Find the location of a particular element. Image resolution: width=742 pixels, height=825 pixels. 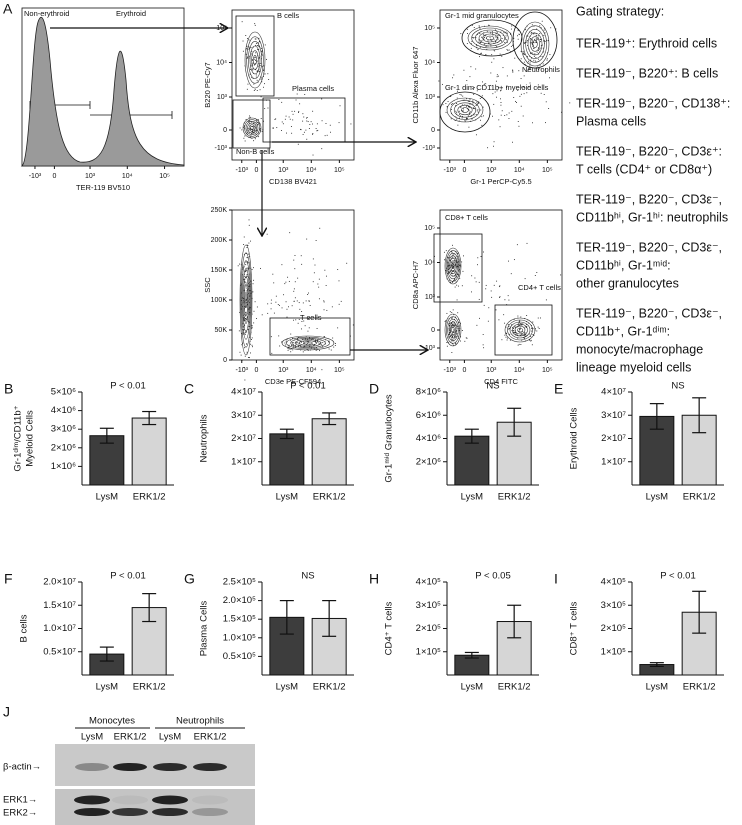

band is located at coordinates (92, 812).